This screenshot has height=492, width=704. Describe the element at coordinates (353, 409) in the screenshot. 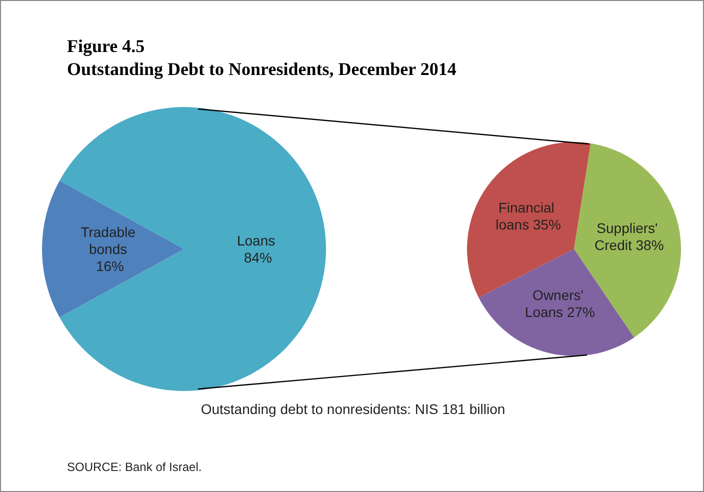

I see `text: Outstanding debt to nonresidents: NIS 181 billion` at that location.